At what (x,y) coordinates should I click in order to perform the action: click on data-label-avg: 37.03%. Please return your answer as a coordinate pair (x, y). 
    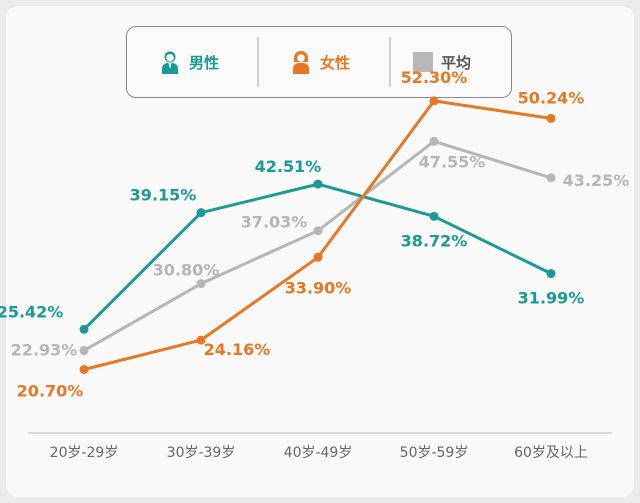
    Looking at the image, I should click on (274, 222).